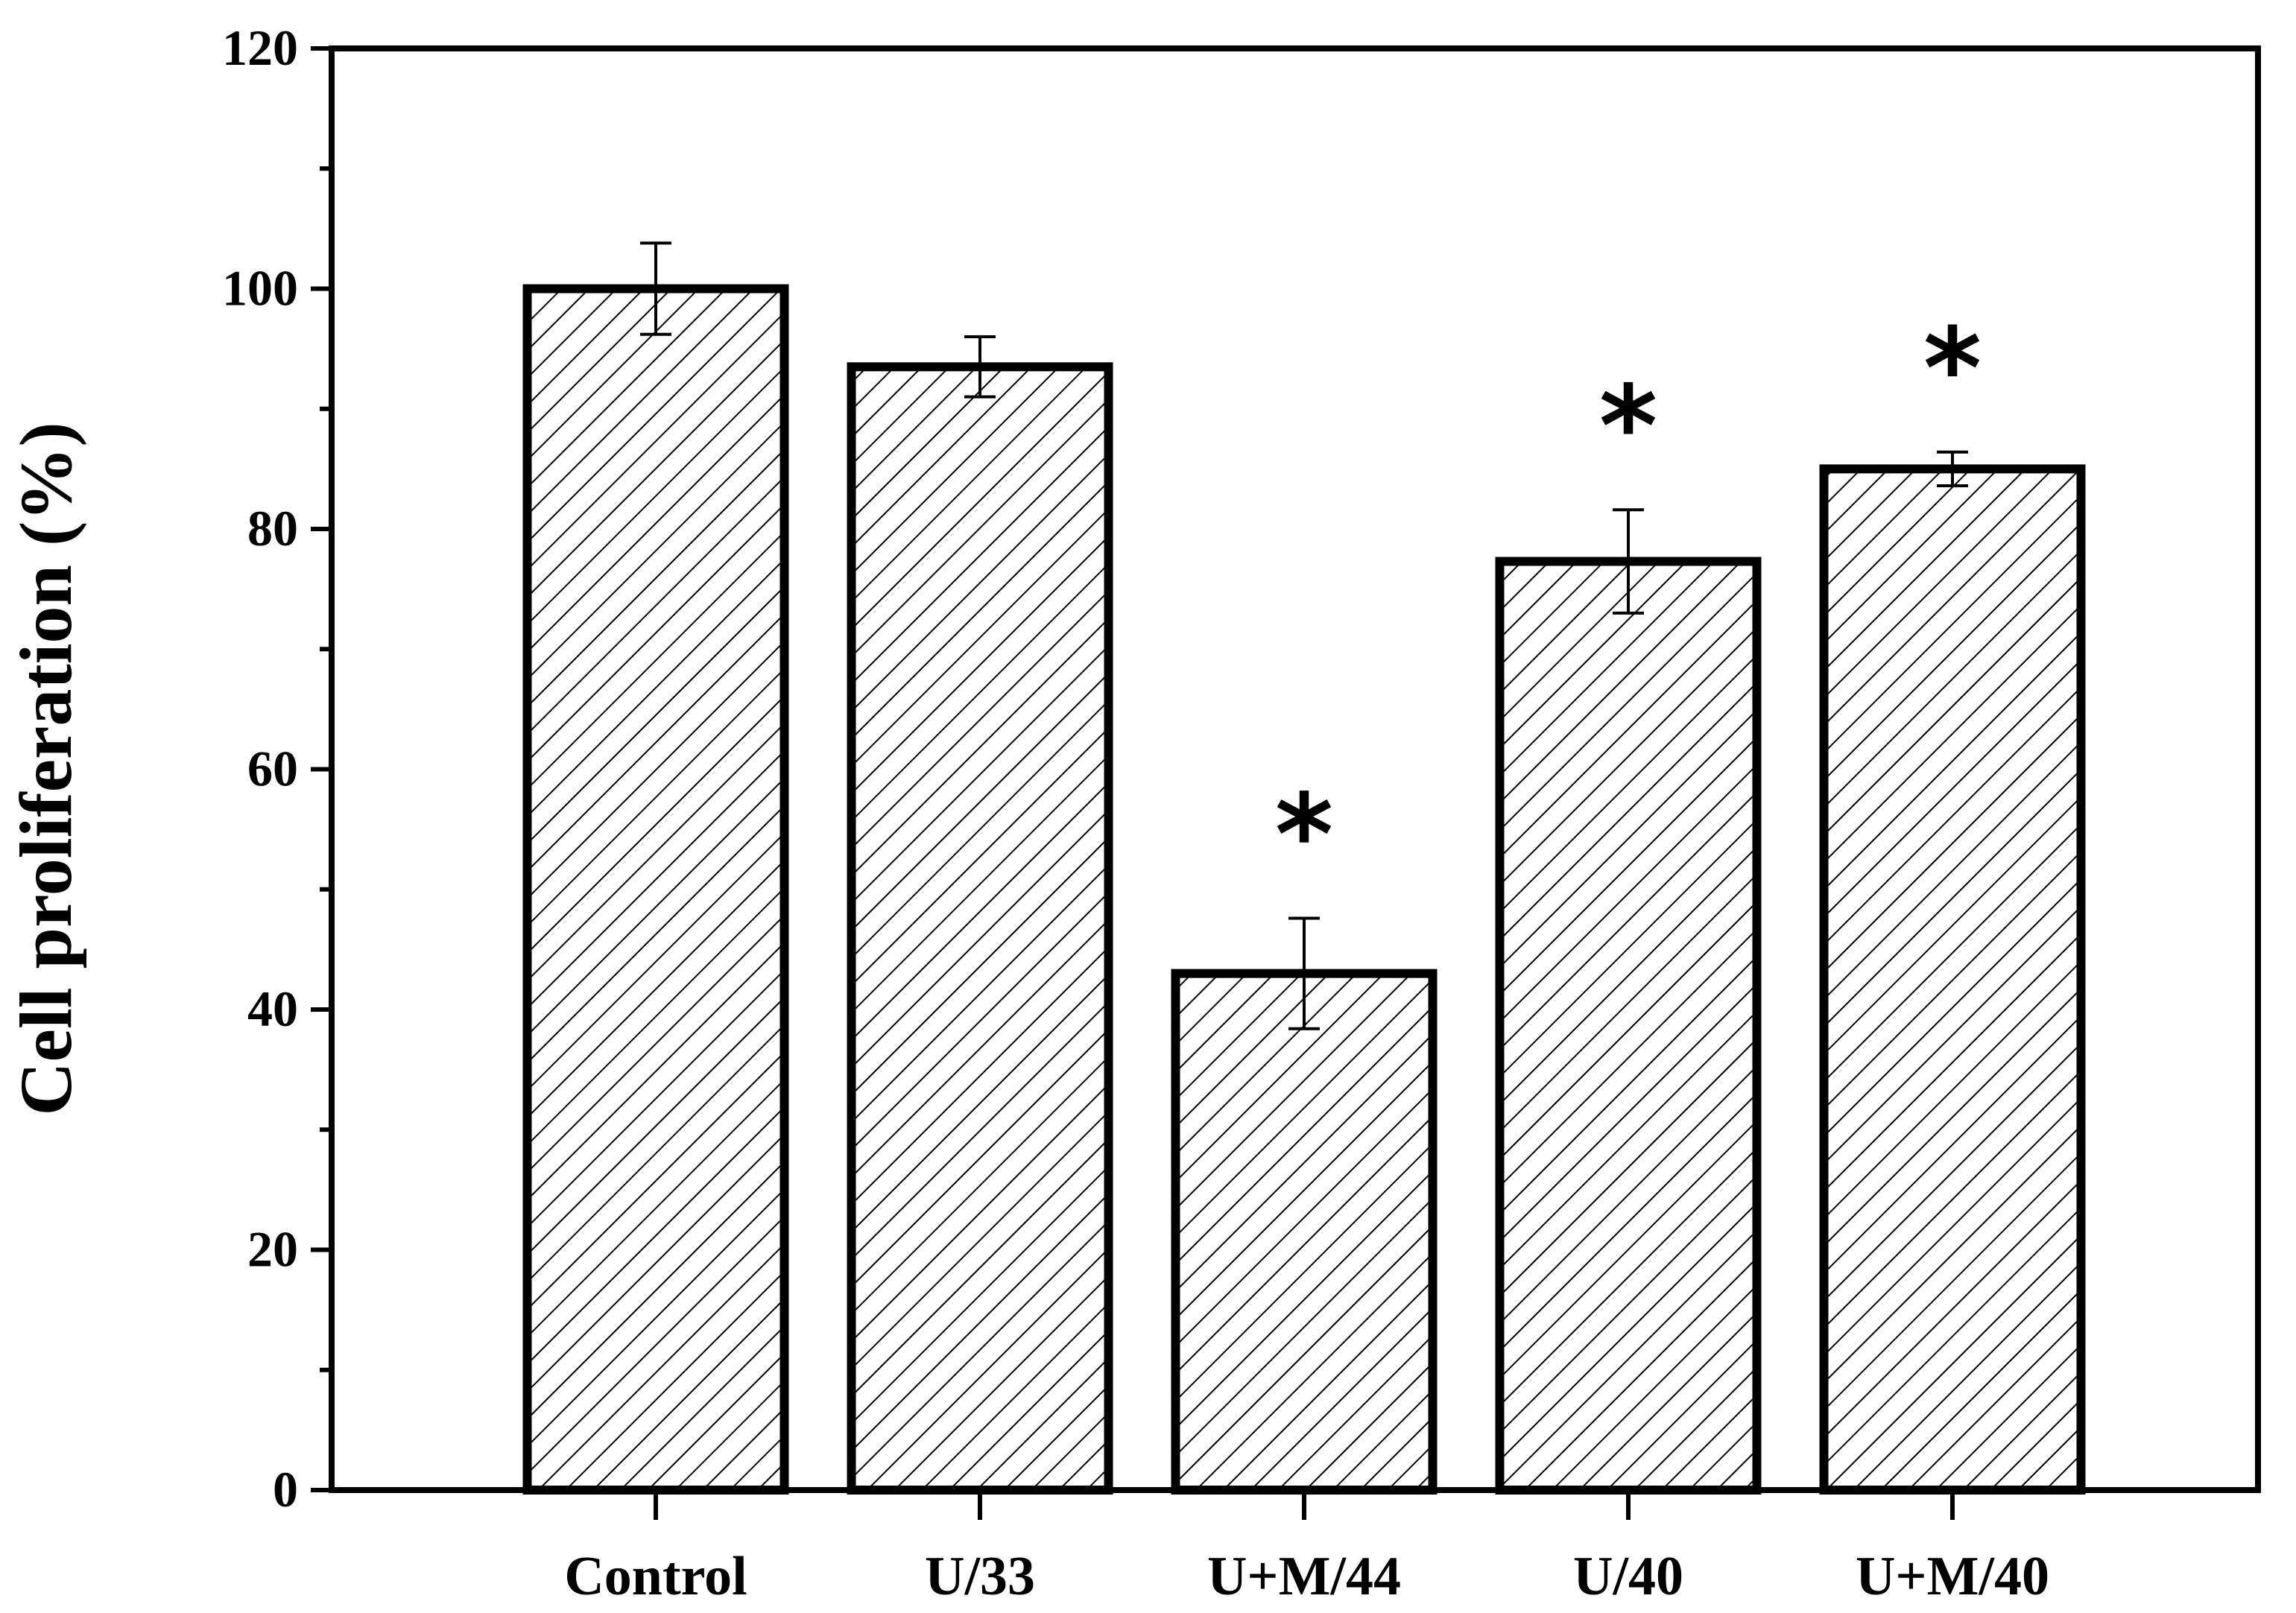 This screenshot has width=2296, height=1613. Describe the element at coordinates (260, 288) in the screenshot. I see `y-tick-label: 100` at that location.